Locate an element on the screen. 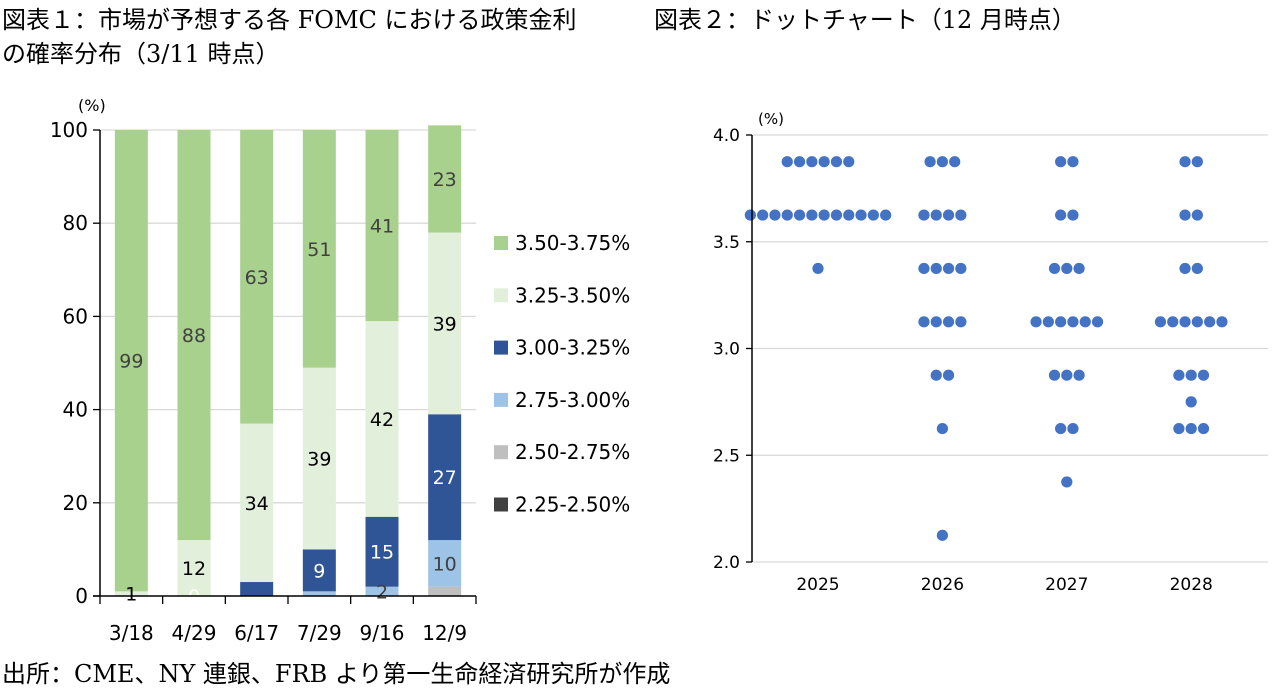 This screenshot has height=695, width=1272. x-tick-label: 2025 is located at coordinates (817, 585).